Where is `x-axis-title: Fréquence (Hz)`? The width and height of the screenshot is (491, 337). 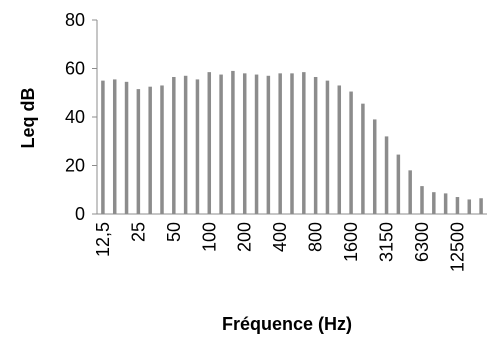
x-axis-title: Fréquence (Hz) is located at coordinates (287, 324).